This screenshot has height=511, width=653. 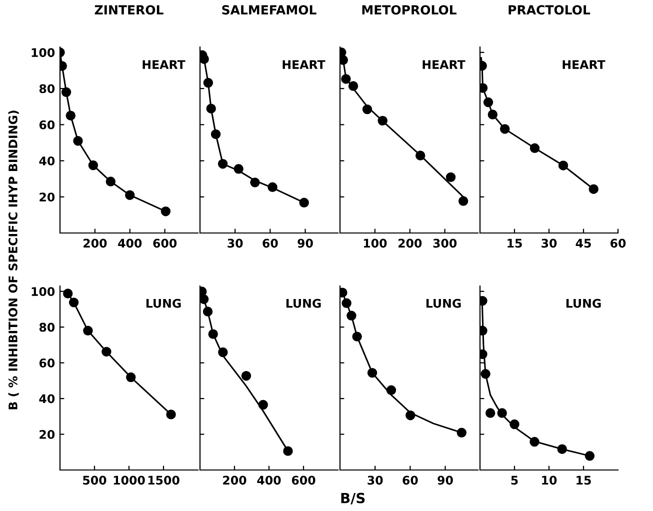 I want to click on chart-title: SALMEFAMOL, so click(x=269, y=10).